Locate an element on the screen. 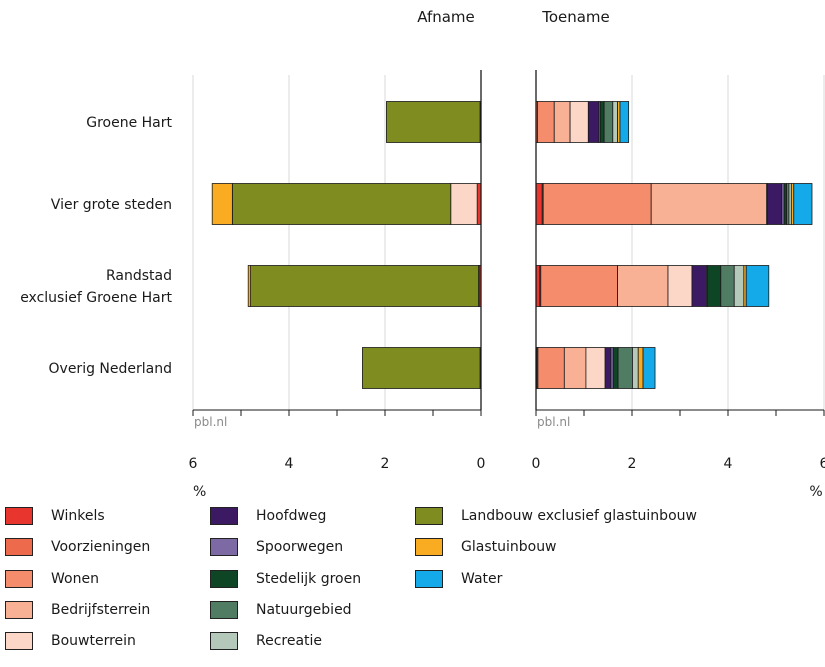  panel-title: Afname is located at coordinates (446, 17).